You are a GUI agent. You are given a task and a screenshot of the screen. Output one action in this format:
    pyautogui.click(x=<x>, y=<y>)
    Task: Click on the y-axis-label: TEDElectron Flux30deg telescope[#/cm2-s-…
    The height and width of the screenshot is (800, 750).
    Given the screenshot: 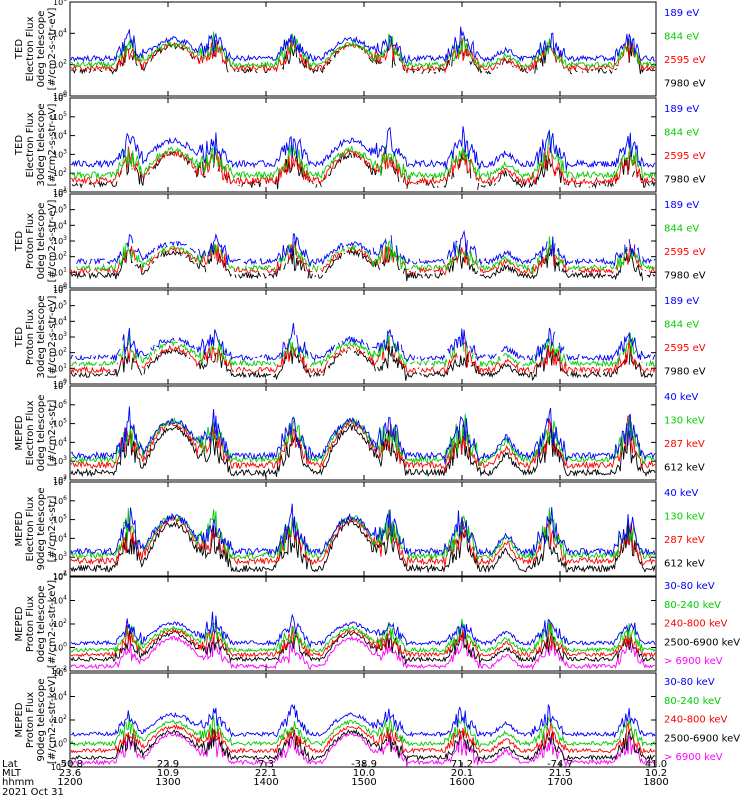 What is the action you would take?
    pyautogui.click(x=36, y=144)
    